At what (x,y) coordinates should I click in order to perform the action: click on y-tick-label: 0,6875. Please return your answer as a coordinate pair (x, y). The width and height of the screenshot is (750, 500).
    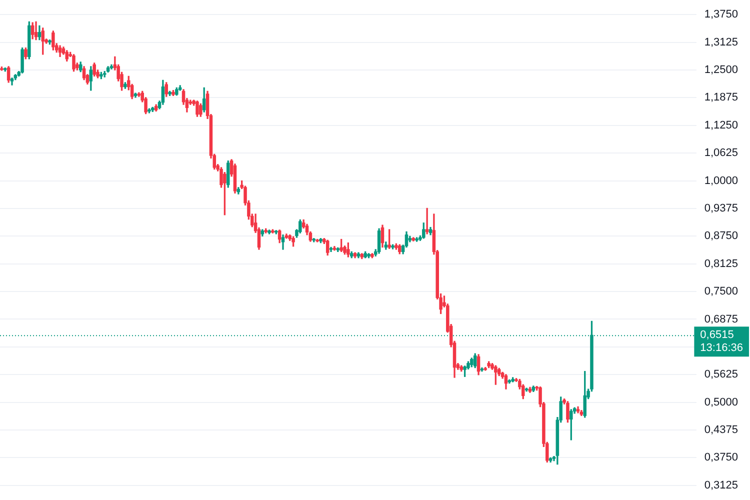
    Looking at the image, I should click on (721, 319).